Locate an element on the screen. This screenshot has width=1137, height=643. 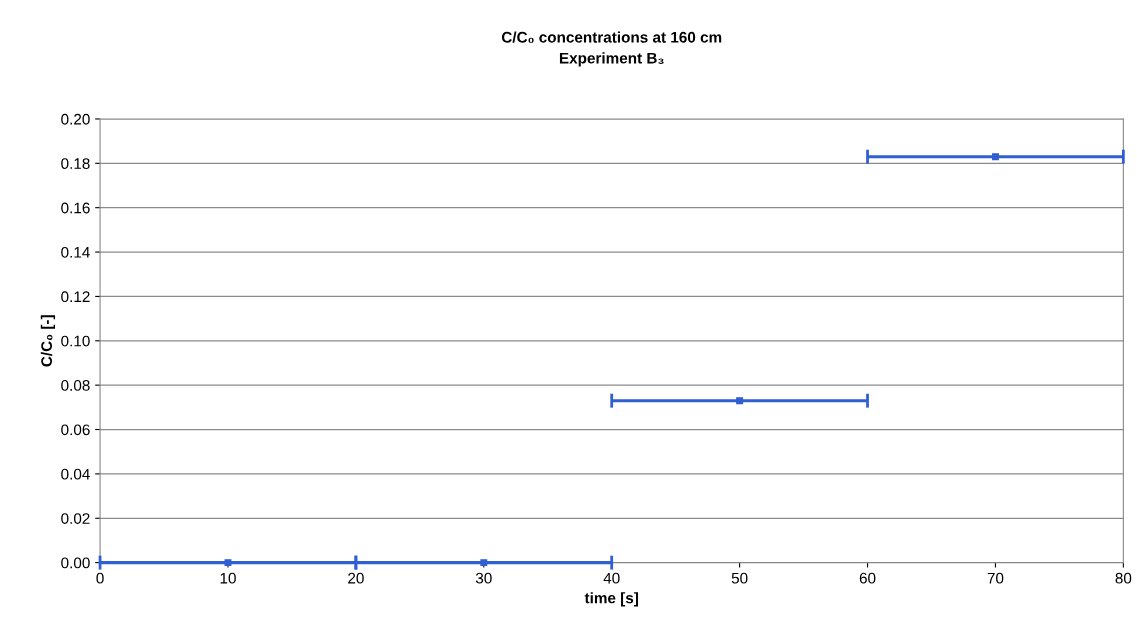
y-tick-label: 0.00 is located at coordinates (75, 563).